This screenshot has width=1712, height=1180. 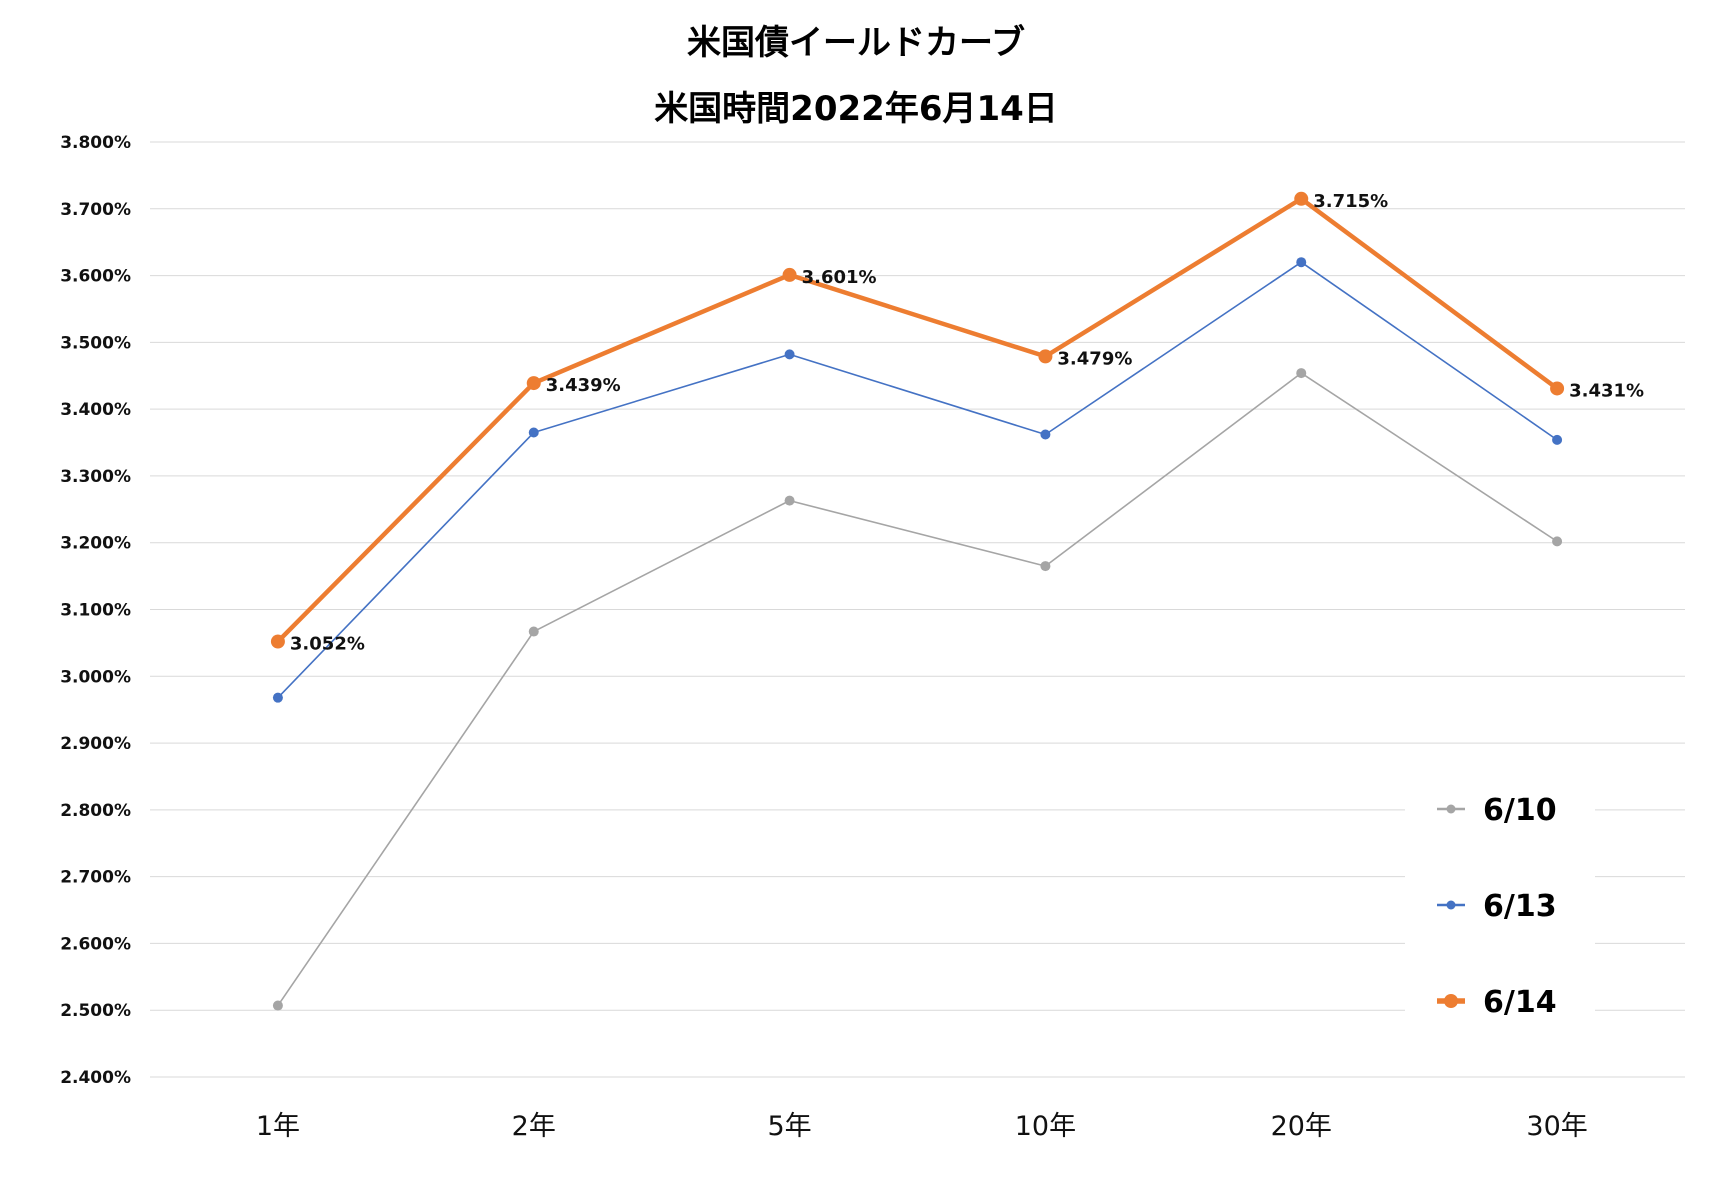 What do you see at coordinates (789, 1126) in the screenshot?
I see `x-tick-label: 5年` at bounding box center [789, 1126].